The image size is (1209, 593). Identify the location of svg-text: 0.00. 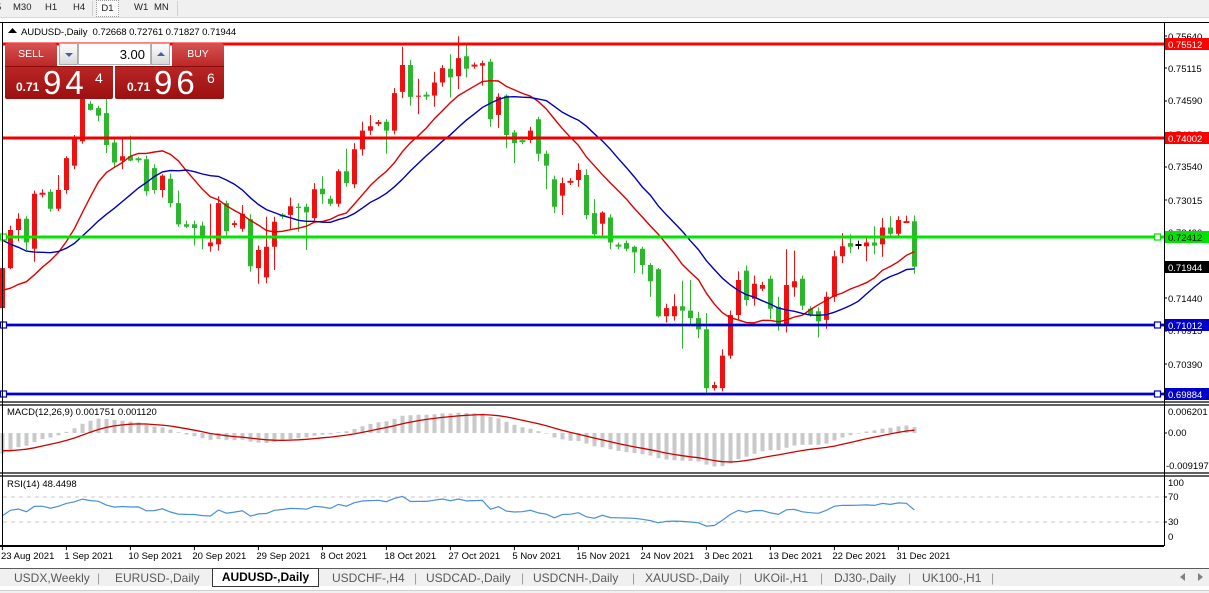
(1177, 433).